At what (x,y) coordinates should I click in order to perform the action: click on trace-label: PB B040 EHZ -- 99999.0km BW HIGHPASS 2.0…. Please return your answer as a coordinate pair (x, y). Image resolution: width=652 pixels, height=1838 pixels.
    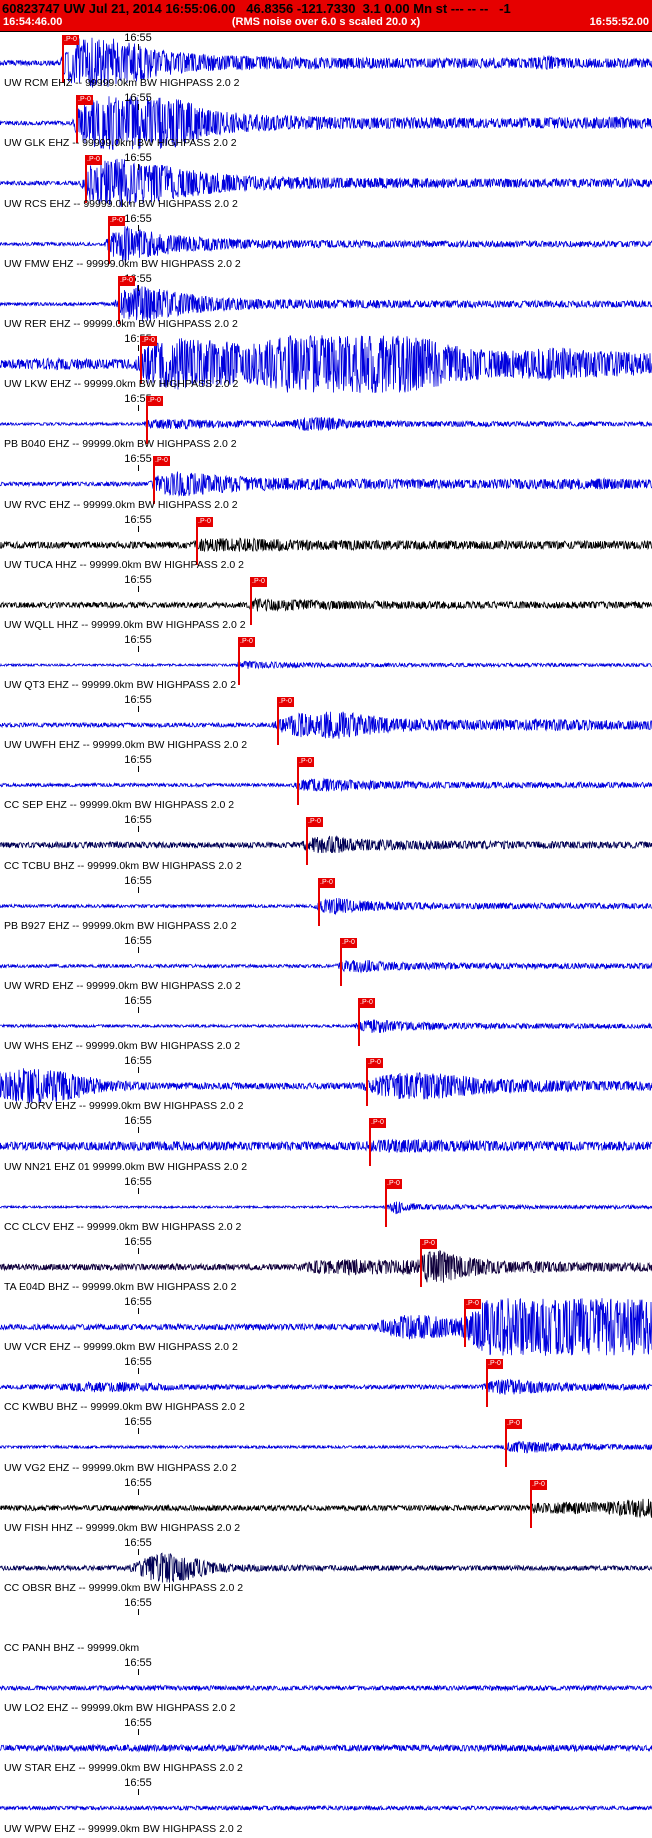
    Looking at the image, I should click on (120, 444).